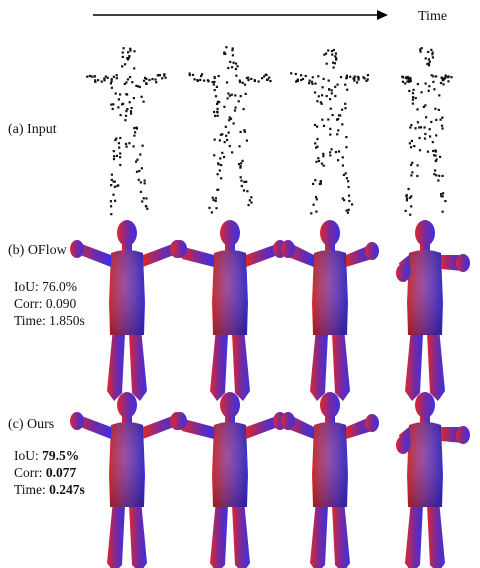 Image resolution: width=480 pixels, height=568 pixels. I want to click on time-label: Time, so click(433, 16).